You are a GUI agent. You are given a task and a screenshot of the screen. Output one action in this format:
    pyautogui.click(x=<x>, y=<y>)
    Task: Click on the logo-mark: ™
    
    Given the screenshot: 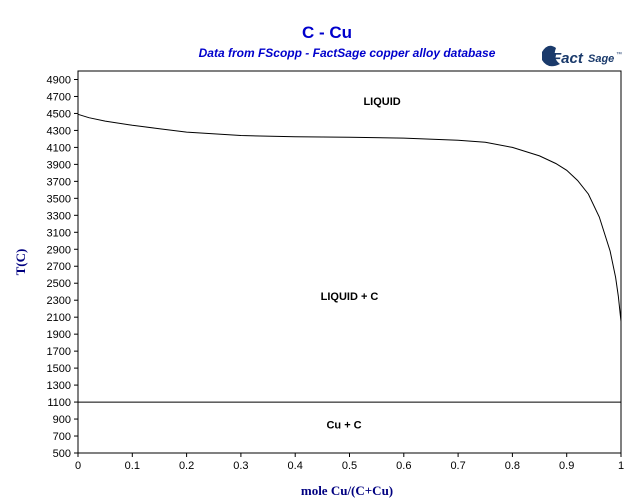 What is the action you would take?
    pyautogui.click(x=619, y=54)
    